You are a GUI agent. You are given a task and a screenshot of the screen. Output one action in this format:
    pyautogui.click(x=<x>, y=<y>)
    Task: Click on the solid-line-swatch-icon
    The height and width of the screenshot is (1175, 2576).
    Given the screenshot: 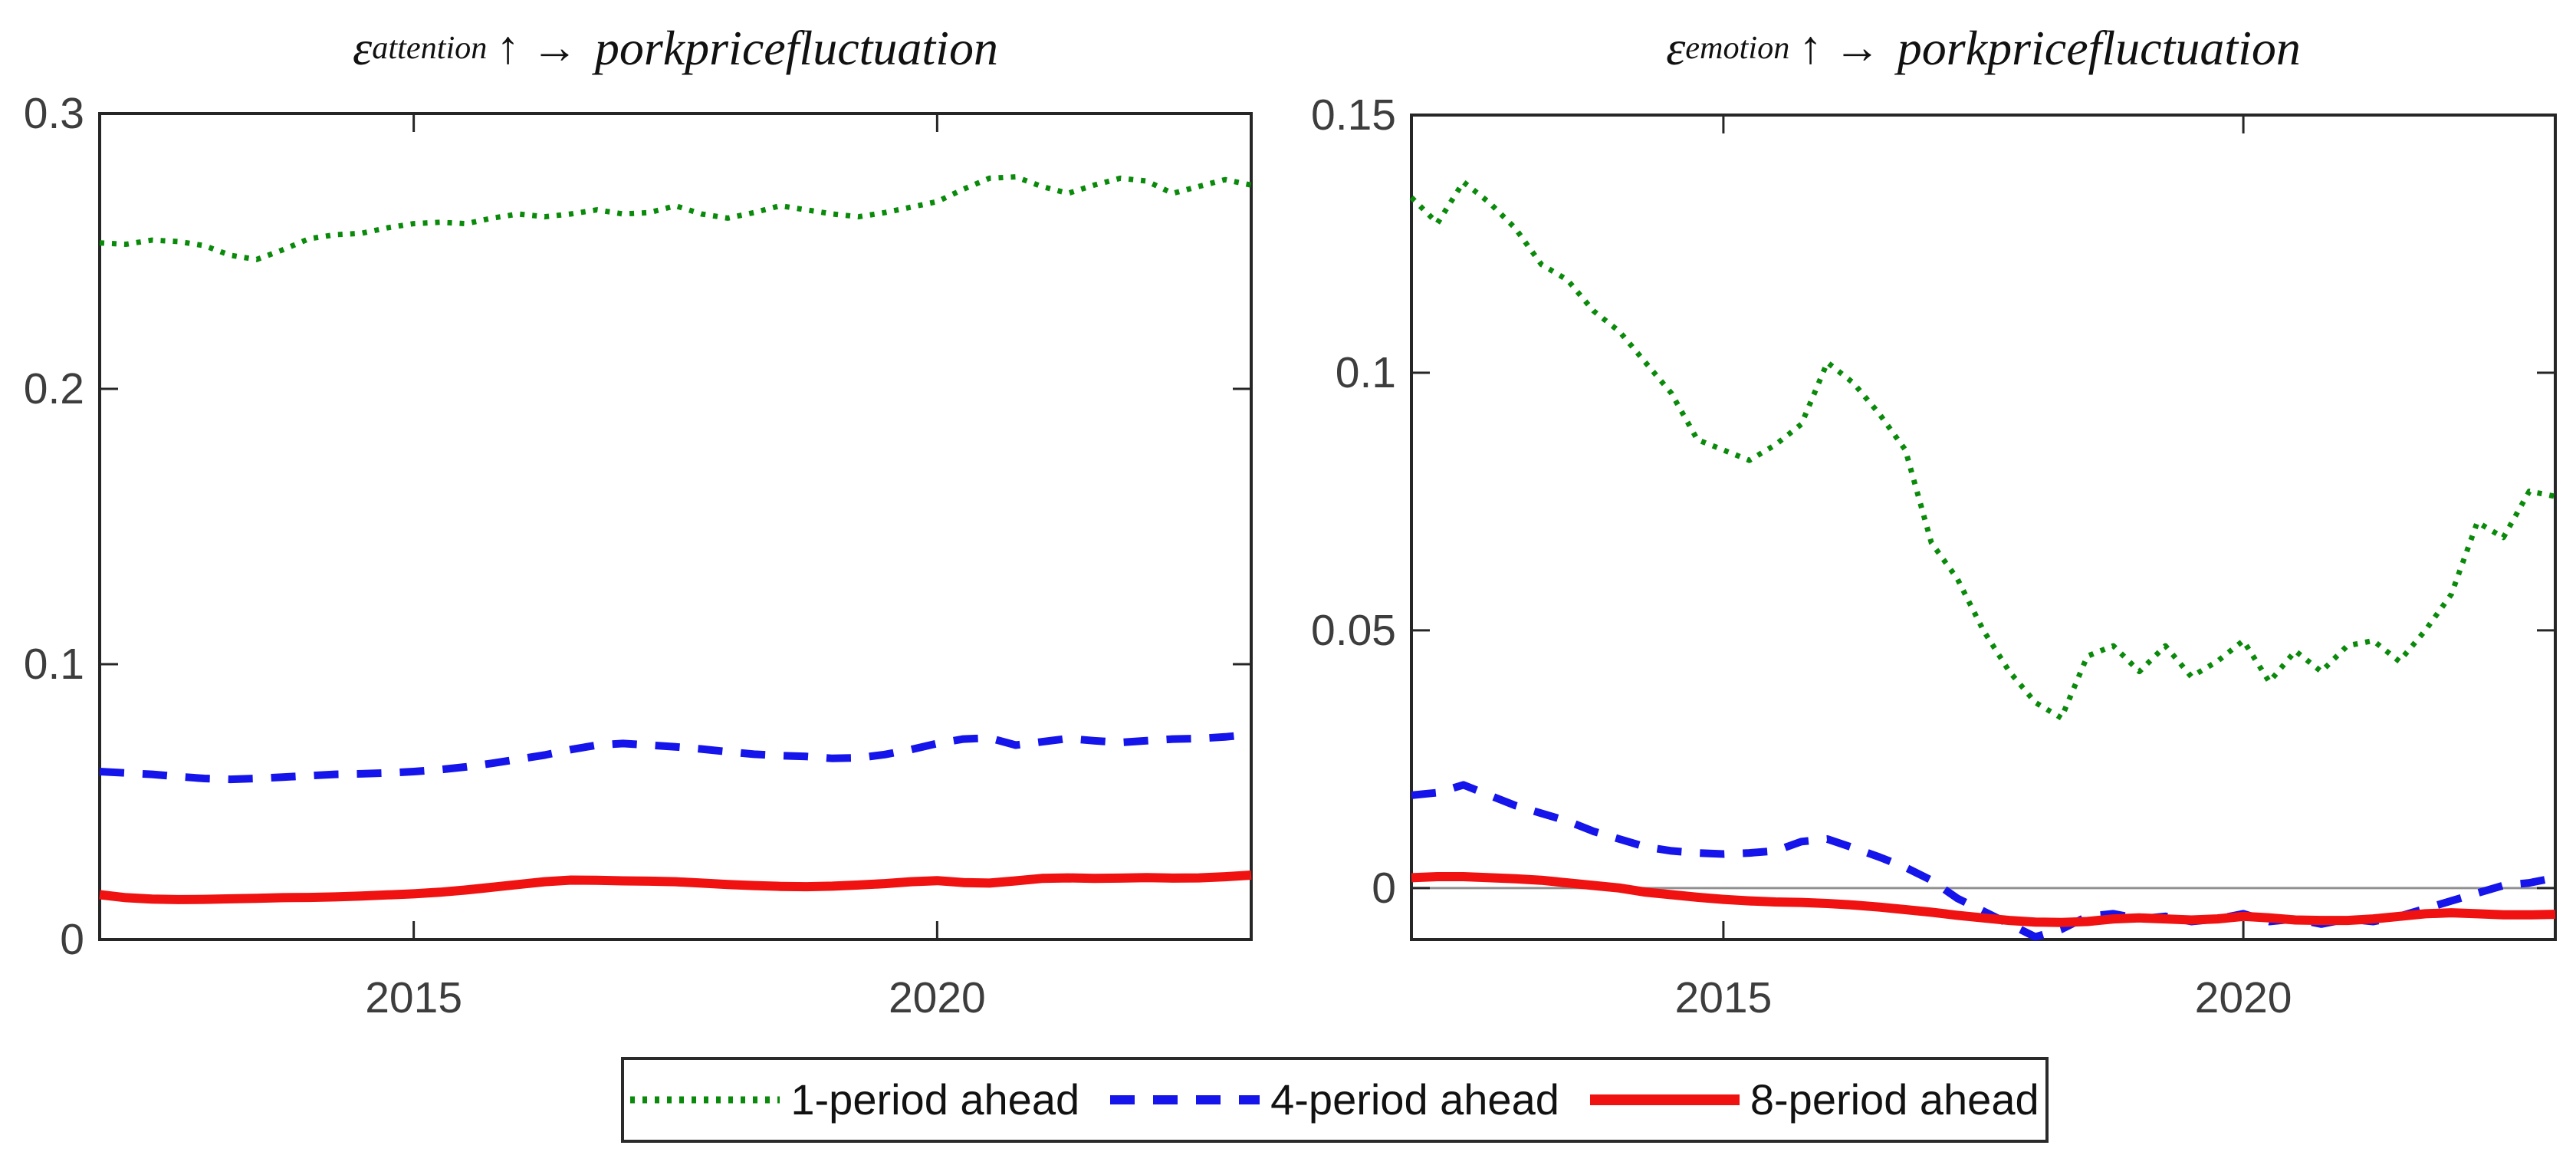 What is the action you would take?
    pyautogui.click(x=1664, y=1099)
    